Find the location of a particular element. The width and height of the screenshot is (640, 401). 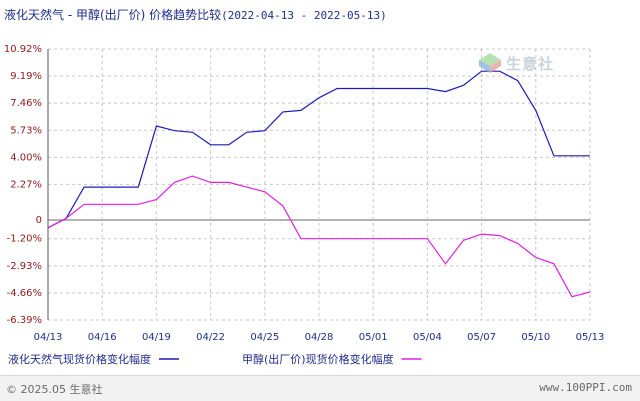

legend-label-2: 甲醇(出厂价)现货价格变化幅度 is located at coordinates (318, 359).